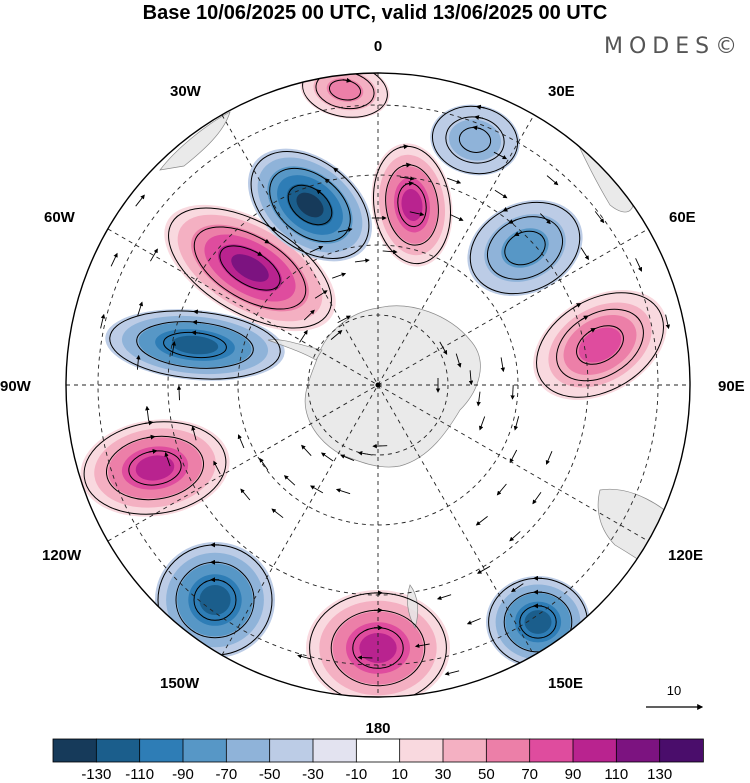  Describe the element at coordinates (270, 774) in the screenshot. I see `colorbar-label: -50` at that location.